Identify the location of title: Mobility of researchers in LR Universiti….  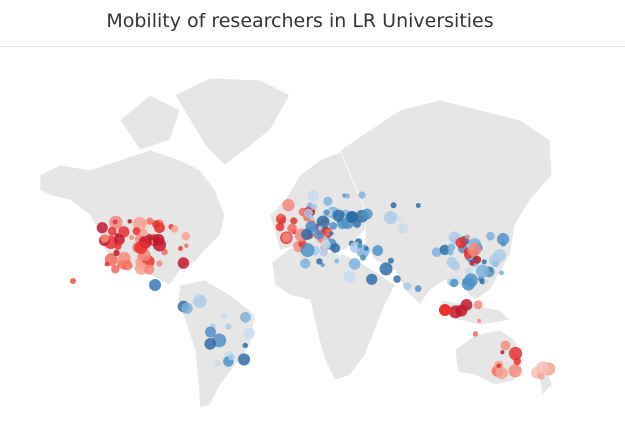
(300, 21).